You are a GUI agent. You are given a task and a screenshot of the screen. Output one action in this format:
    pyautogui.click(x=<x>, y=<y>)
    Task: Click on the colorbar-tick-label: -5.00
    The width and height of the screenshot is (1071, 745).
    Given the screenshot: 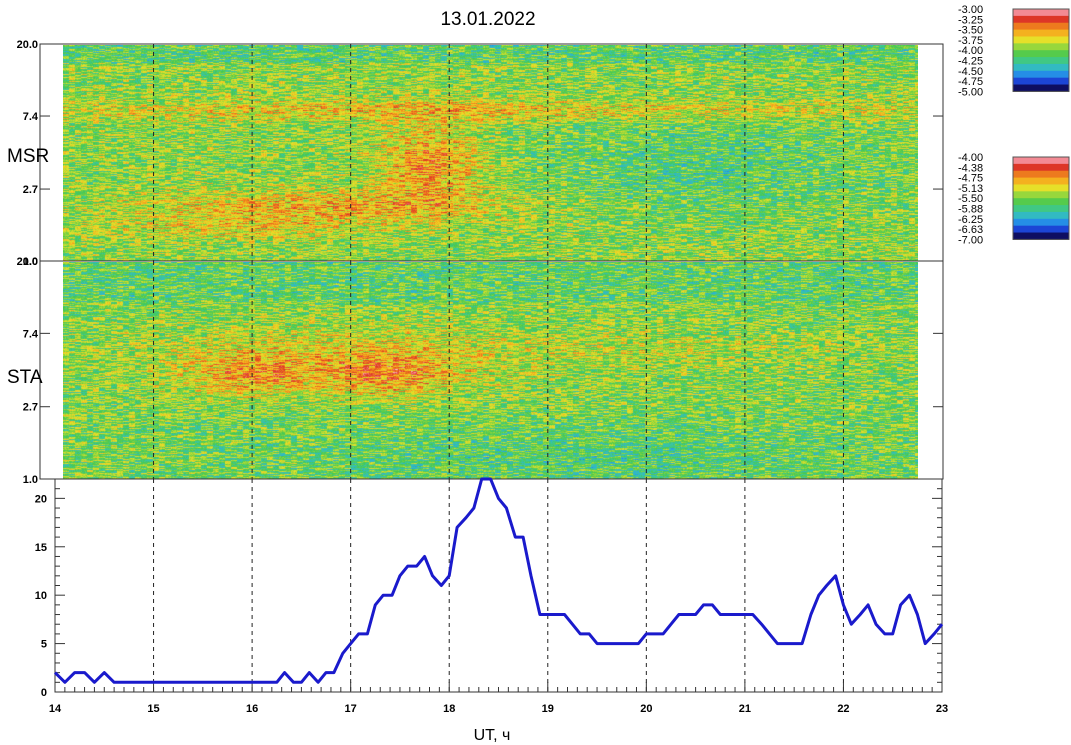 What is the action you would take?
    pyautogui.click(x=970, y=92)
    